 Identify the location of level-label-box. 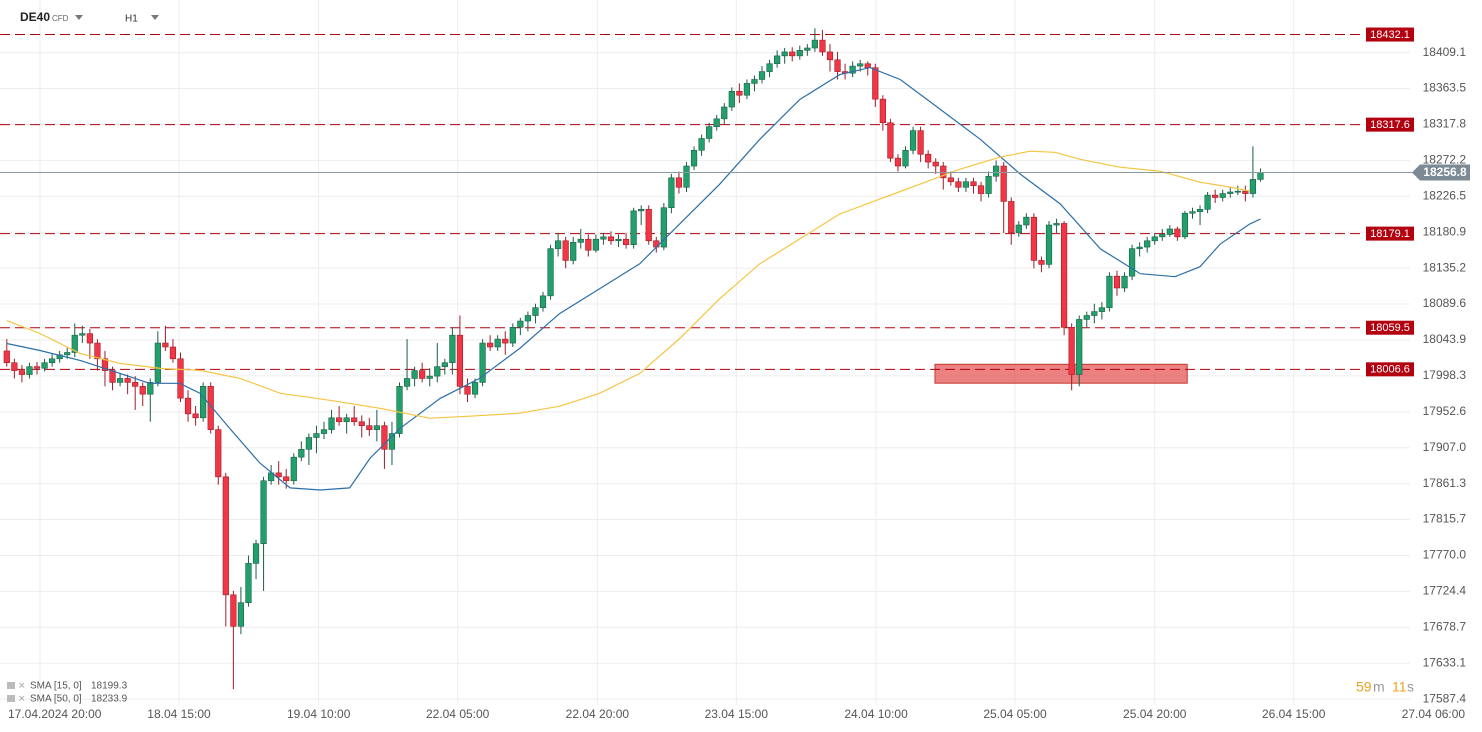
(1390, 233).